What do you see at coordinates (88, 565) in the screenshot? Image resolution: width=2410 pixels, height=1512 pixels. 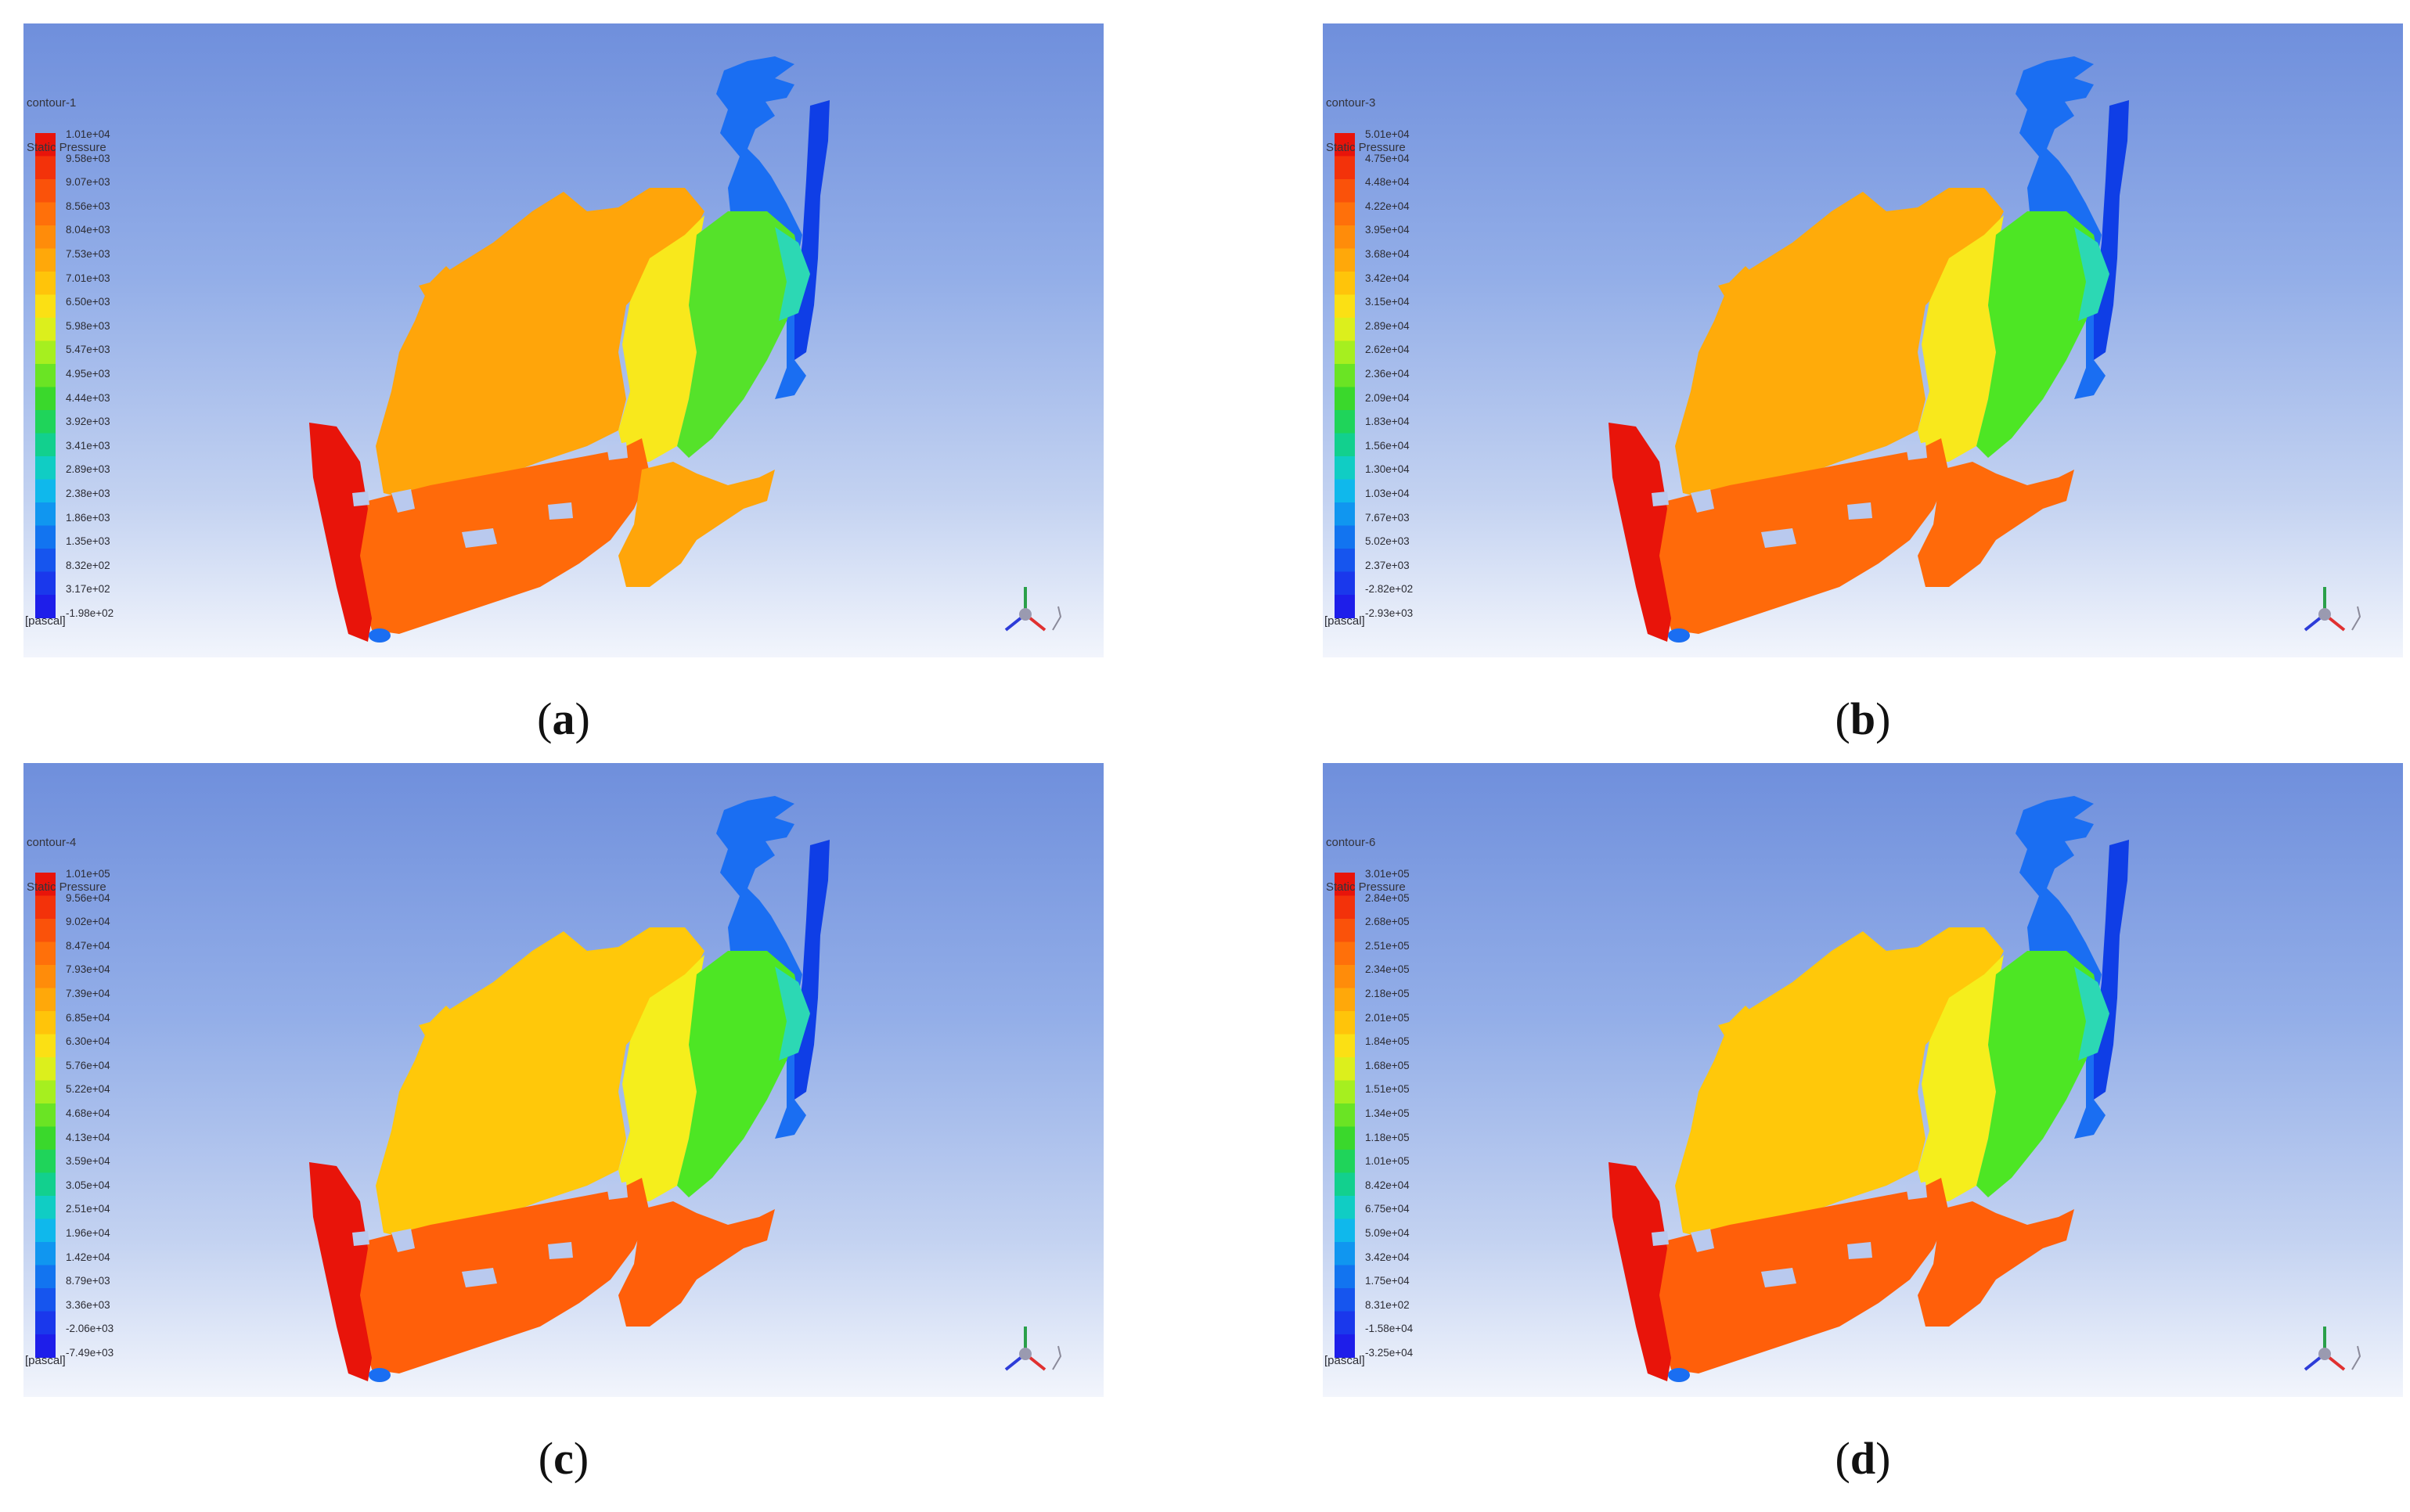 I see `scale-tick-label: 8.32e+02` at bounding box center [88, 565].